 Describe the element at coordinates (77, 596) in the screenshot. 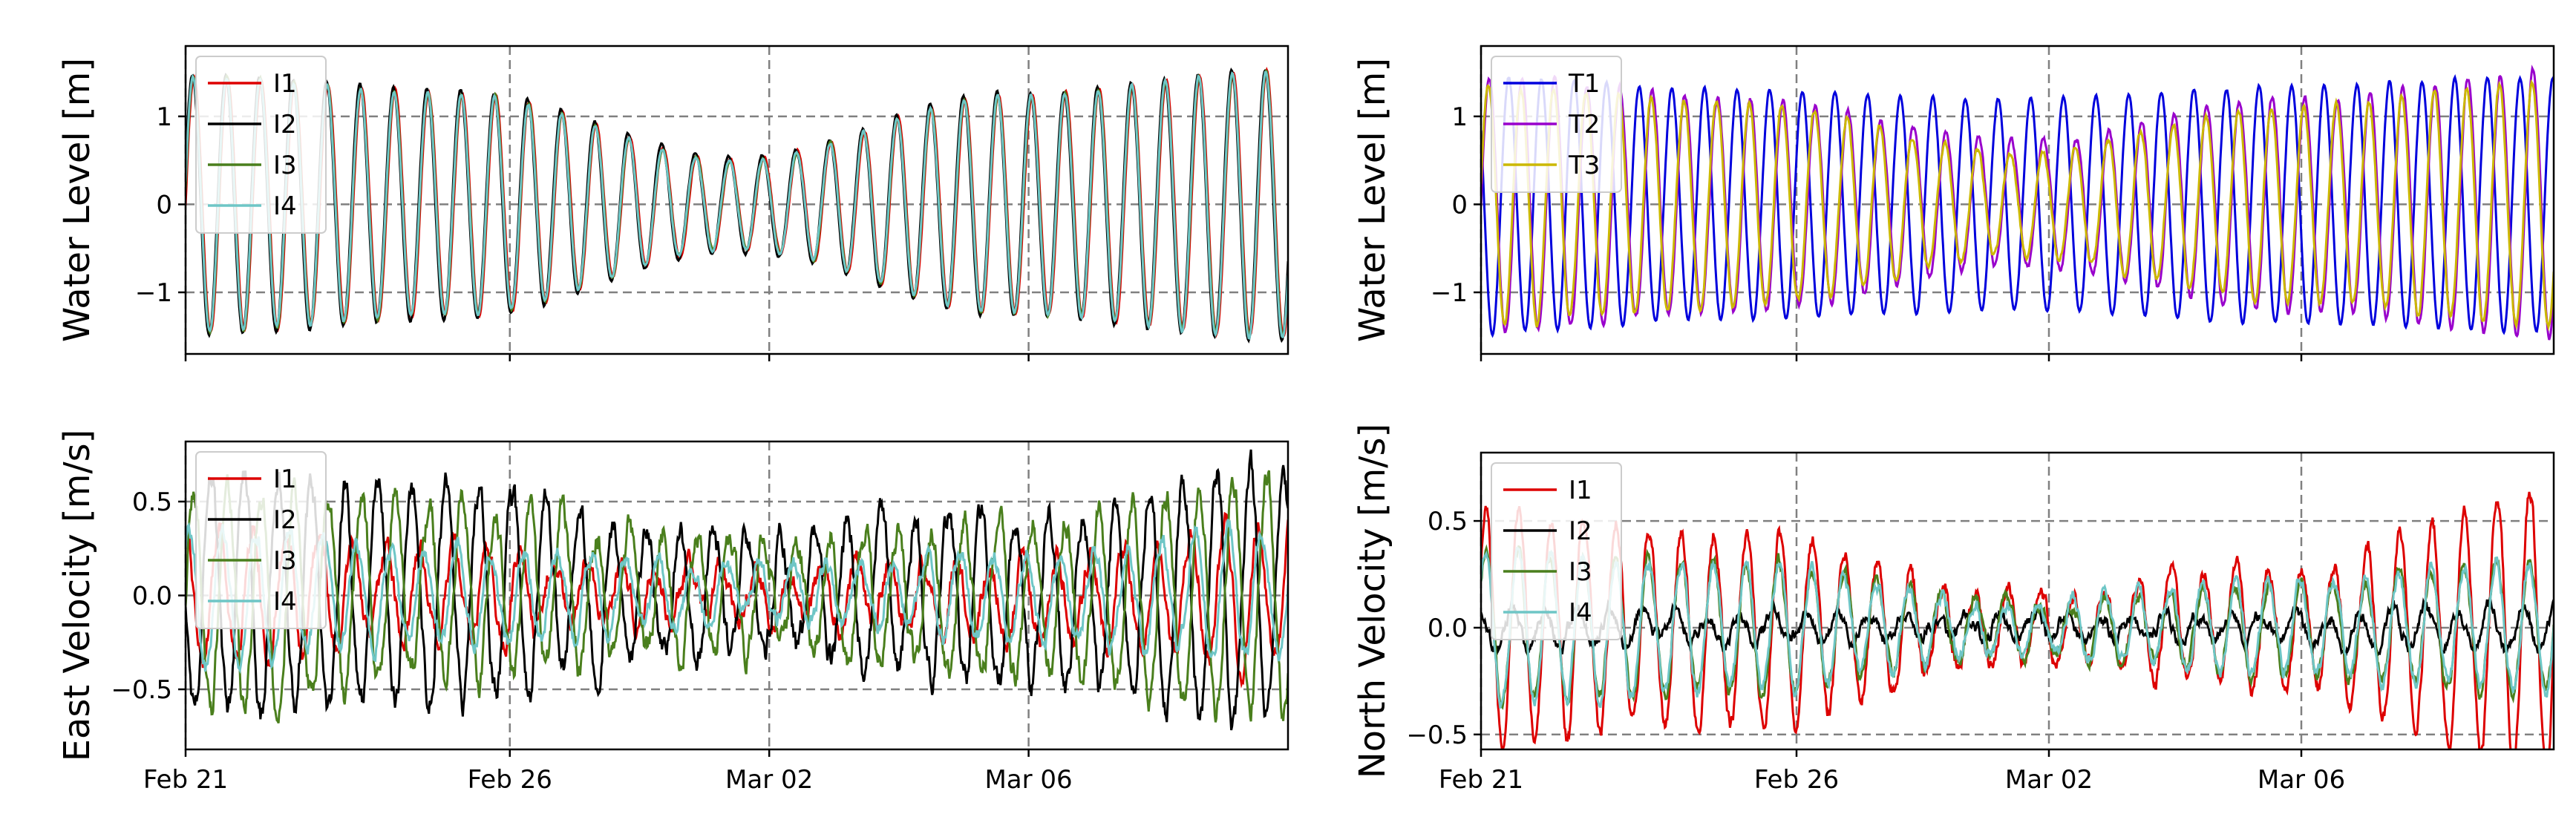

I see `y-axis-label: East Velocity [m/s]` at that location.